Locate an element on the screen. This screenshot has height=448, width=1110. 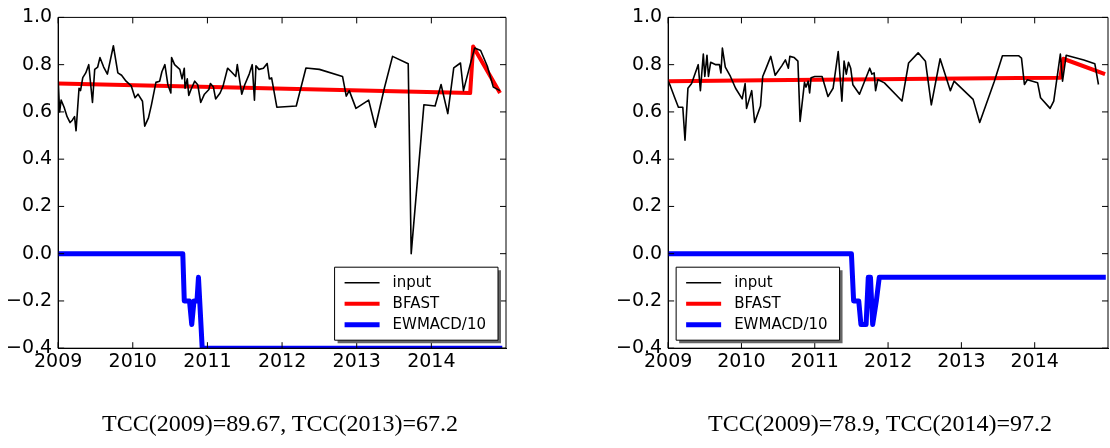
text: TCC(2009)=89.67, TCC(2013)=67.2 is located at coordinates (280, 423).